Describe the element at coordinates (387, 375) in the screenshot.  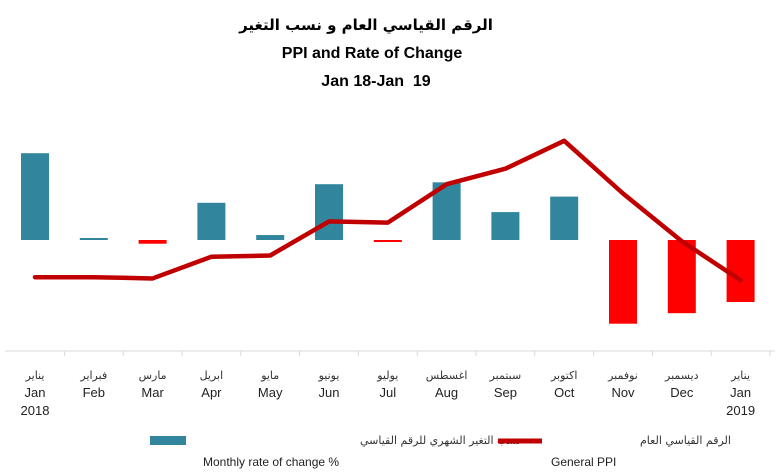
I see `tick-label-arabic: يوليو` at that location.